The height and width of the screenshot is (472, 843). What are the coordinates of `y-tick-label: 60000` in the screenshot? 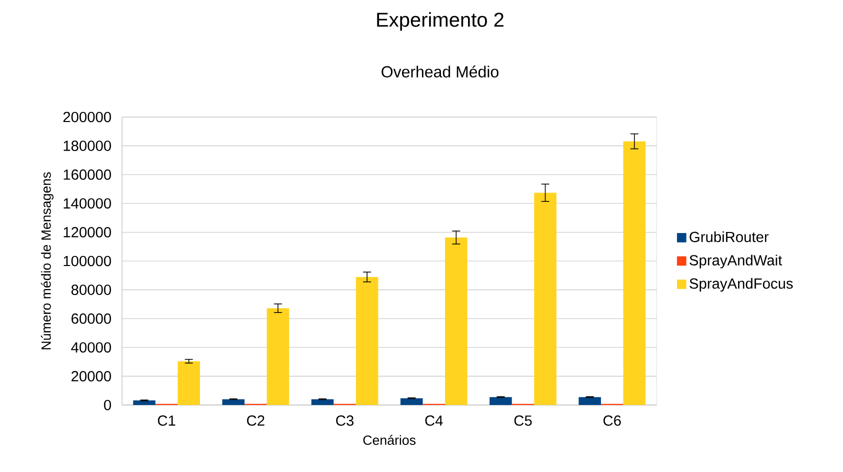 It's located at (92, 318).